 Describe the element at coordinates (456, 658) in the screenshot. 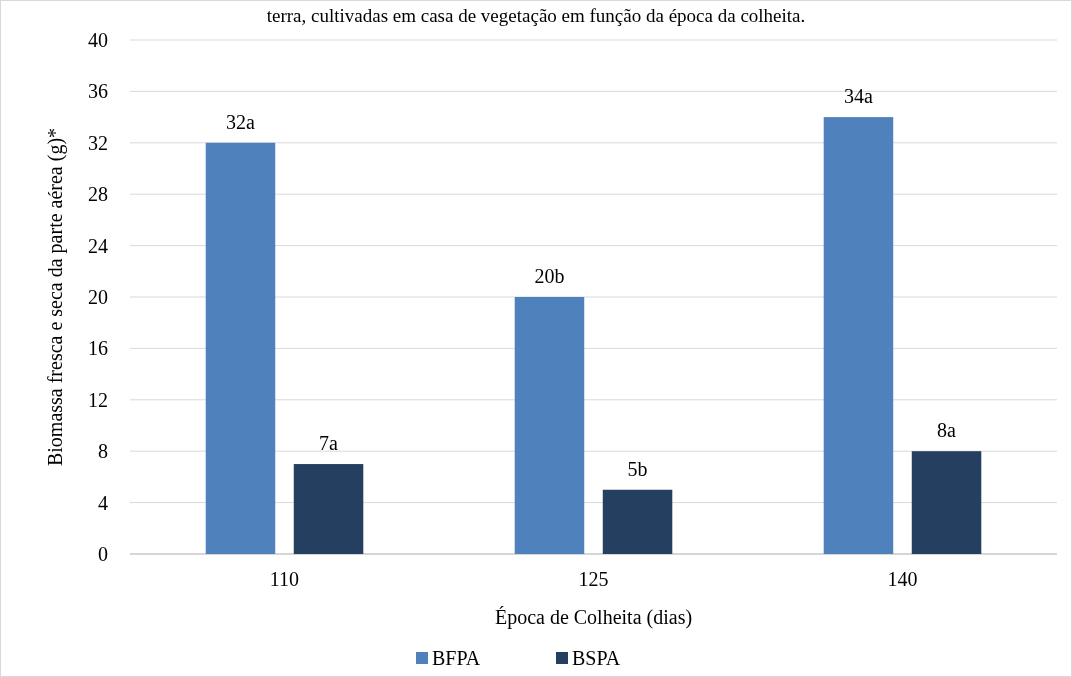

I see `legend-label: BFPA` at that location.